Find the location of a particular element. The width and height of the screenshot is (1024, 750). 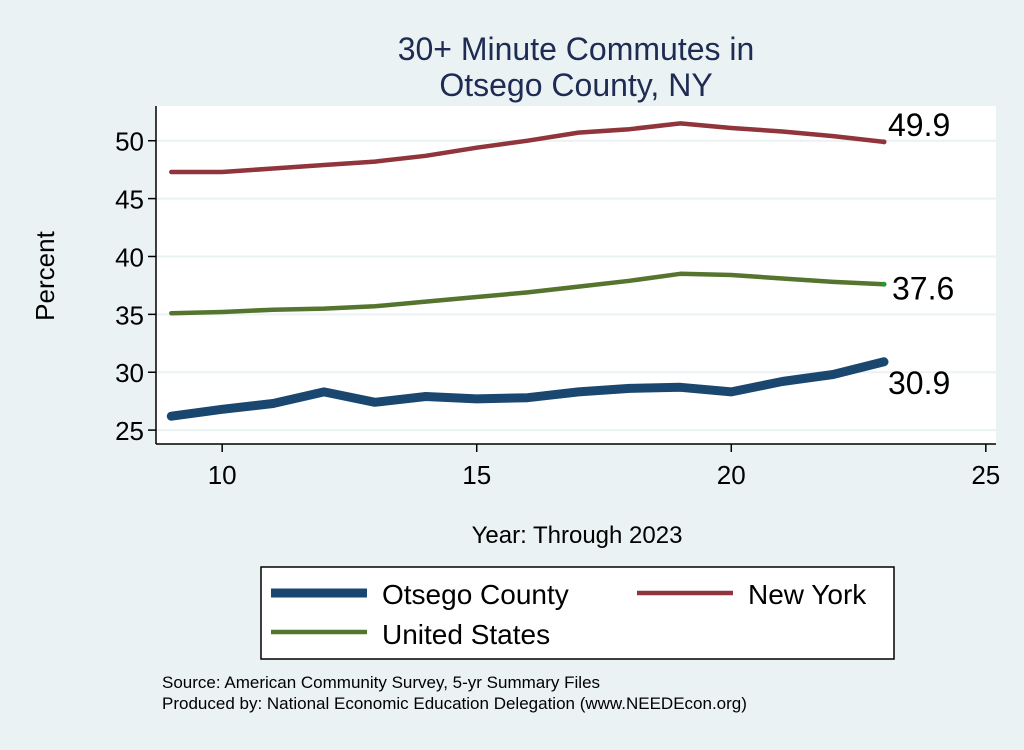

series-line-unitedstates is located at coordinates (528, 293).